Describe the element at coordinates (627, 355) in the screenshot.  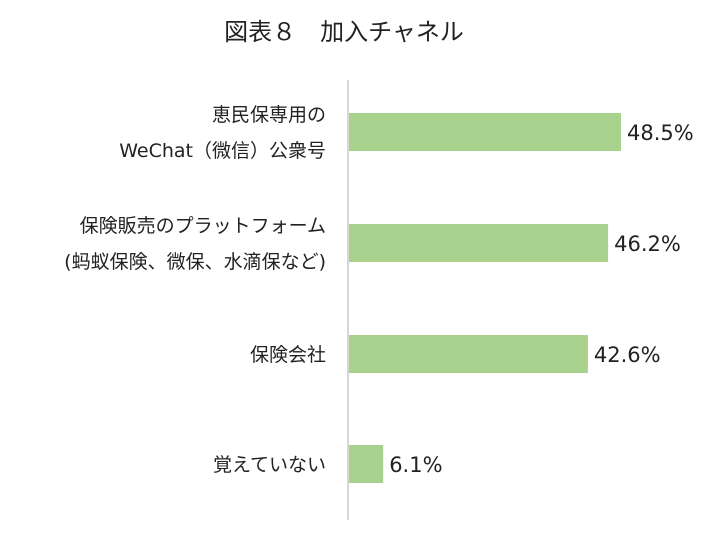
I see `value-label-3: 42.6%` at that location.